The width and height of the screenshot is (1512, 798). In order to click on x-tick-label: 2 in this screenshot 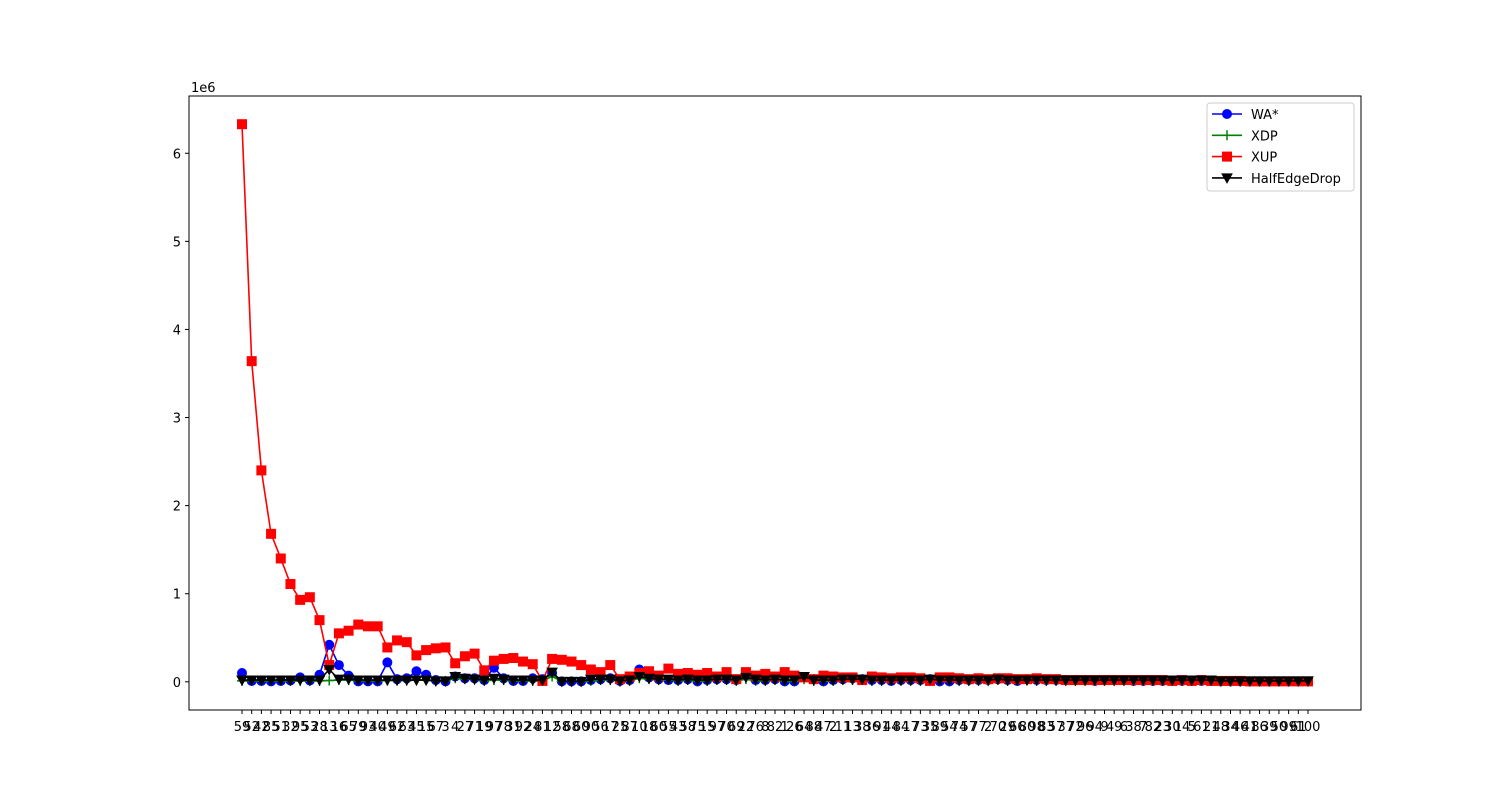, I will do `click(833, 727)`.